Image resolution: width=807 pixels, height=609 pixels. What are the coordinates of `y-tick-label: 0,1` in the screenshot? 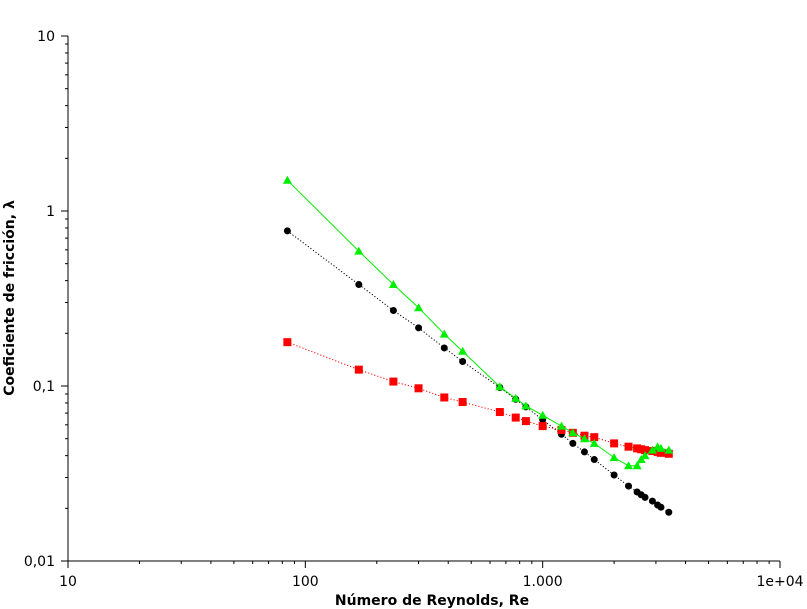 It's located at (44, 387).